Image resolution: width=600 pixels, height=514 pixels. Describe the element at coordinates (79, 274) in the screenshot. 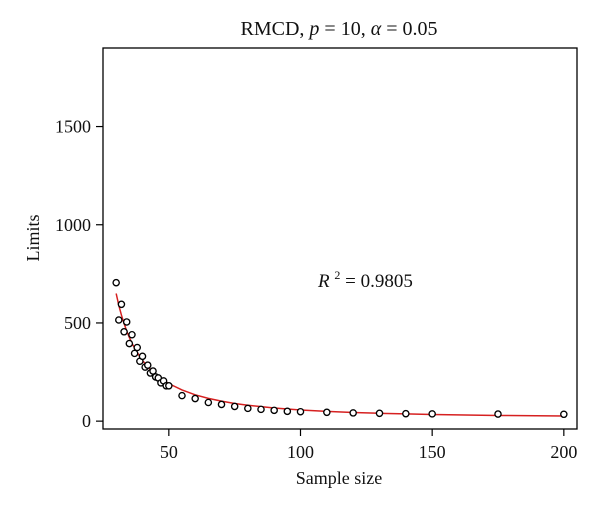

I see `y-axis: 0 500 1000 1500` at that location.